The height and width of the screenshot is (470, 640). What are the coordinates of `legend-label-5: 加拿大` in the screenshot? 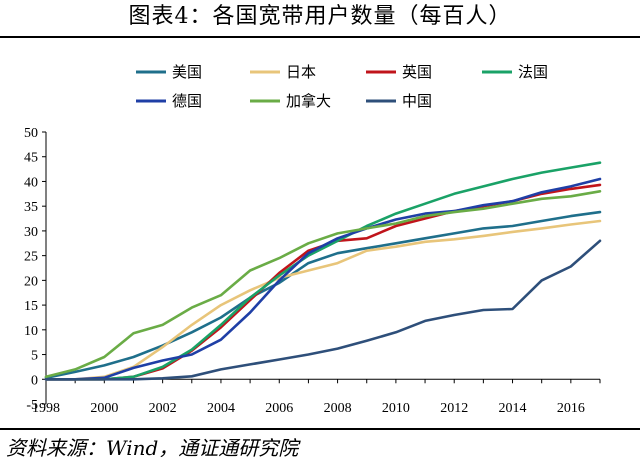 It's located at (308, 101).